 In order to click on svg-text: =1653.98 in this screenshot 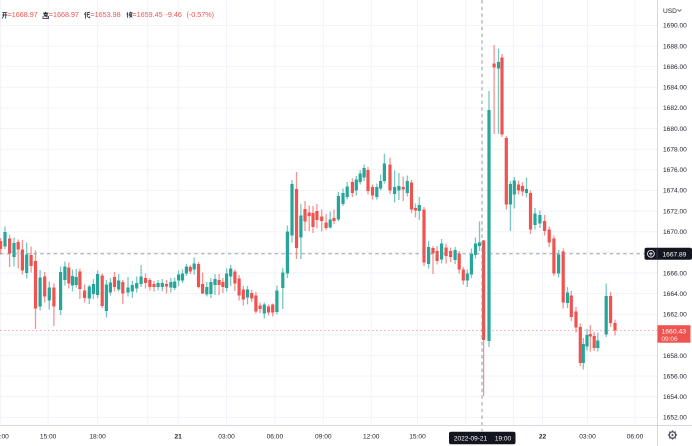, I will do `click(105, 14)`.